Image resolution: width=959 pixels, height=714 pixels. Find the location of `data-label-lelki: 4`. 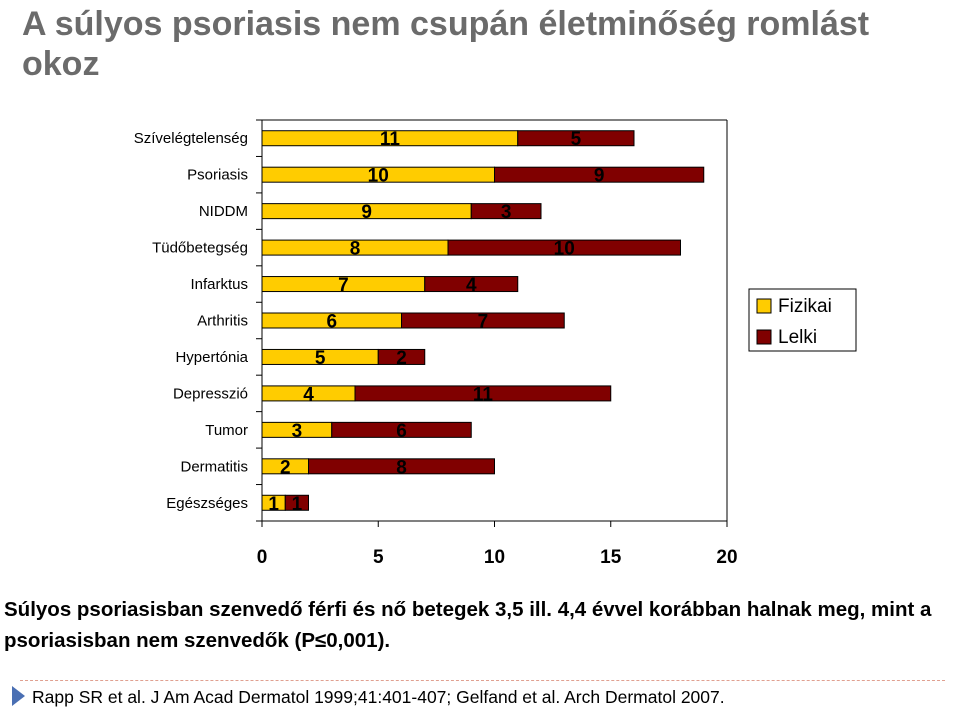

data-label-lelki: 4 is located at coordinates (471, 285).